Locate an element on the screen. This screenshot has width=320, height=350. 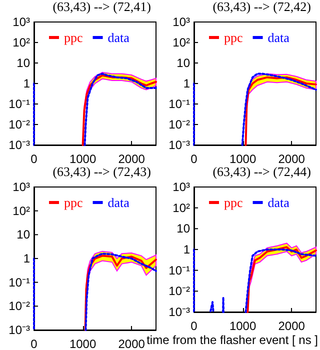
x-axis-title: time from the flasher event [ ns ] is located at coordinates (232, 340).